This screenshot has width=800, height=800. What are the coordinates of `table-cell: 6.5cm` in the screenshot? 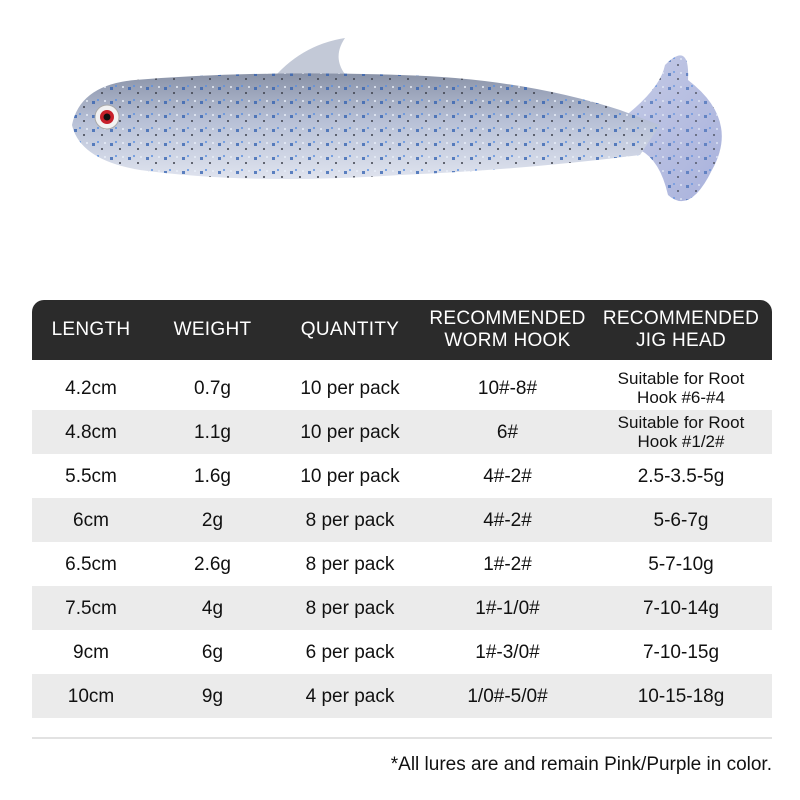 It's located at (91, 564).